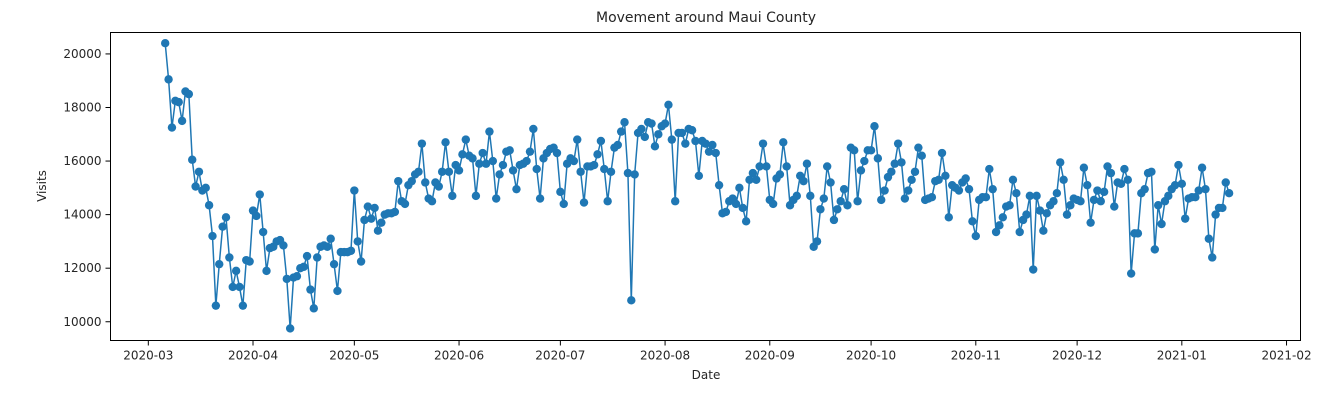 Image resolution: width=1333 pixels, height=402 pixels. I want to click on x-tick-label: 2020-09, so click(770, 356).